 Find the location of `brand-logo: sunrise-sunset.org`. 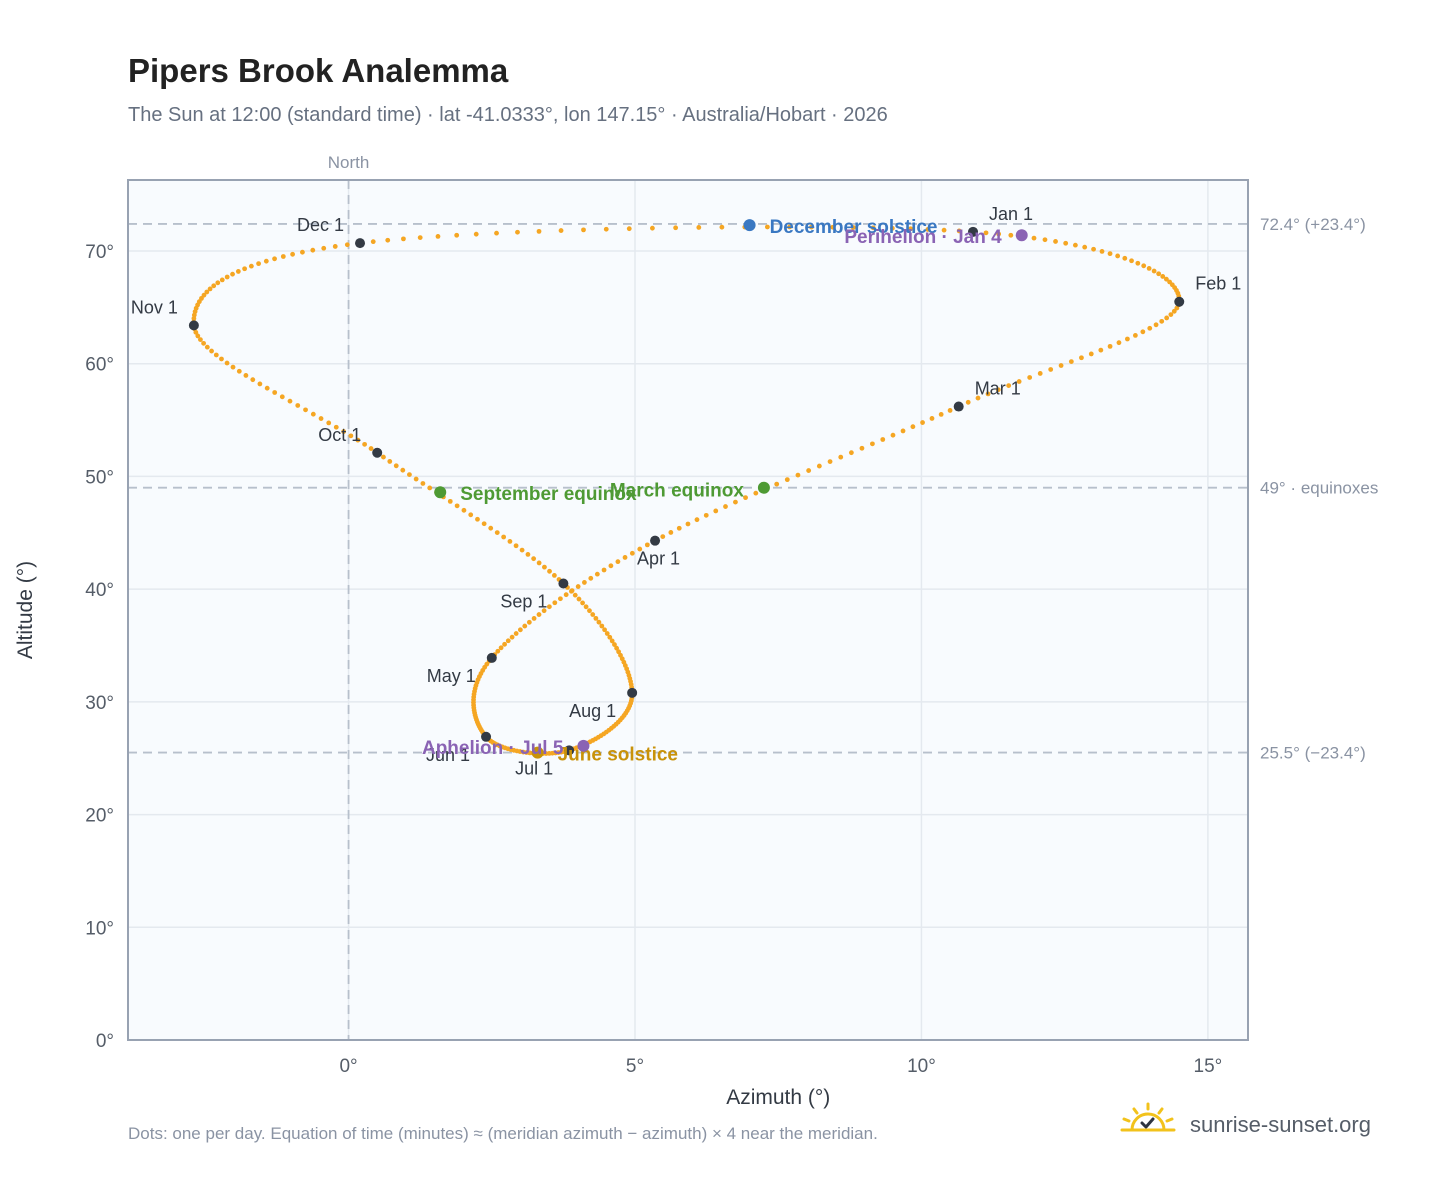

brand-logo: sunrise-sunset.org is located at coordinates (1255, 1125).